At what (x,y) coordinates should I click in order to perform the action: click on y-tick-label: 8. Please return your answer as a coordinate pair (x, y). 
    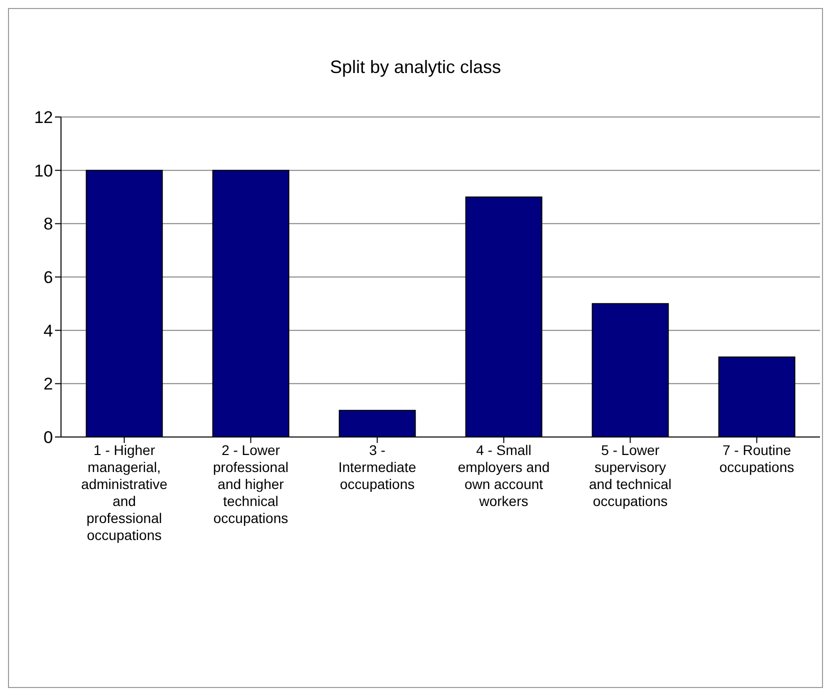
    Looking at the image, I should click on (48, 224).